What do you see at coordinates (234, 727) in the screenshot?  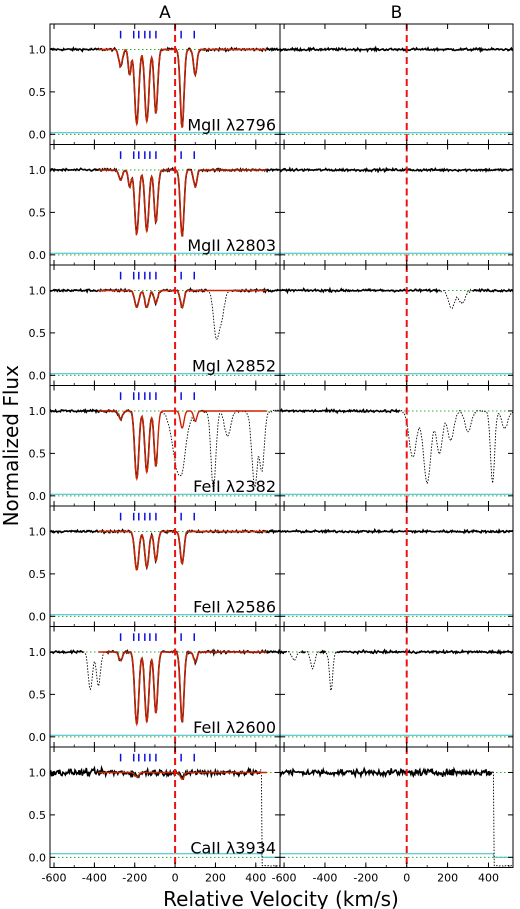 I see `ion-label: FeII λ2600` at bounding box center [234, 727].